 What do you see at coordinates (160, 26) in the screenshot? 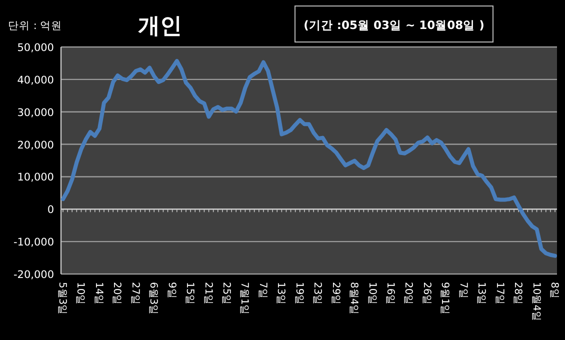
I see `chart-title: 개인` at bounding box center [160, 26].